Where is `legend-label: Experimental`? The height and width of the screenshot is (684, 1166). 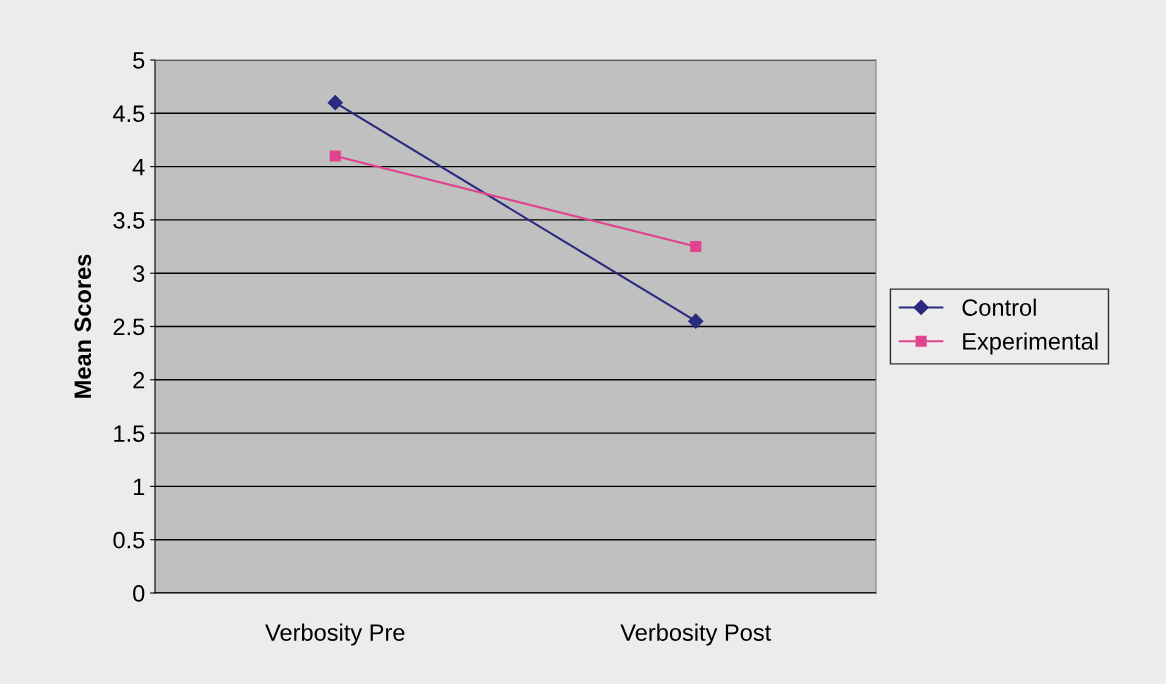 legend-label: Experimental is located at coordinates (1030, 343).